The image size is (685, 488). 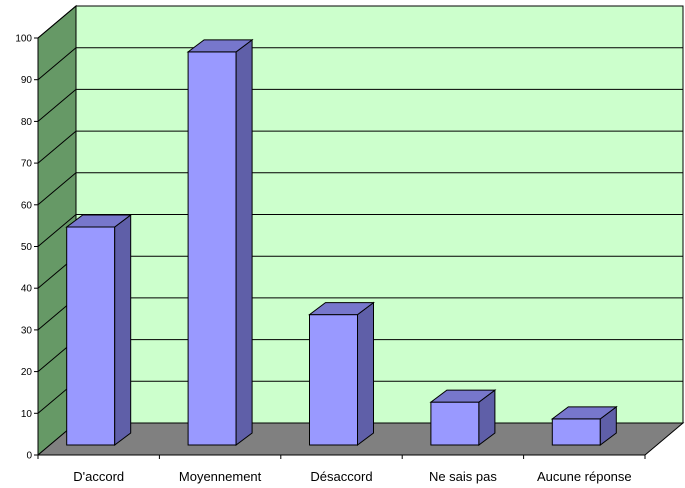 I want to click on x-category-label: Moyennement, so click(x=220, y=476).